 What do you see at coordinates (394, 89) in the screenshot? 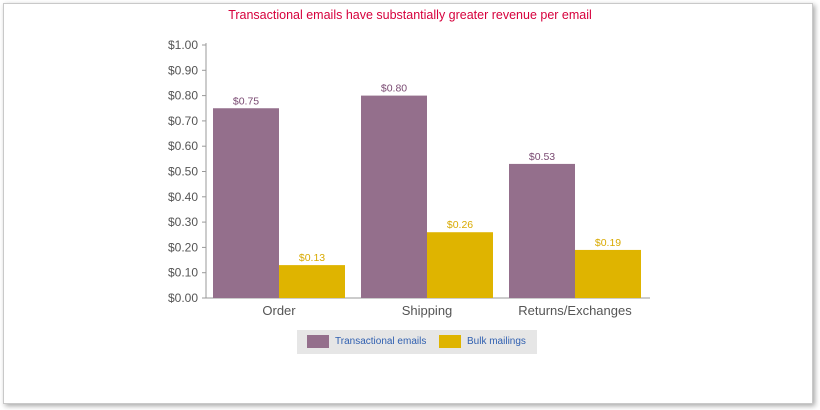
I see `data-label: $0.80` at bounding box center [394, 89].